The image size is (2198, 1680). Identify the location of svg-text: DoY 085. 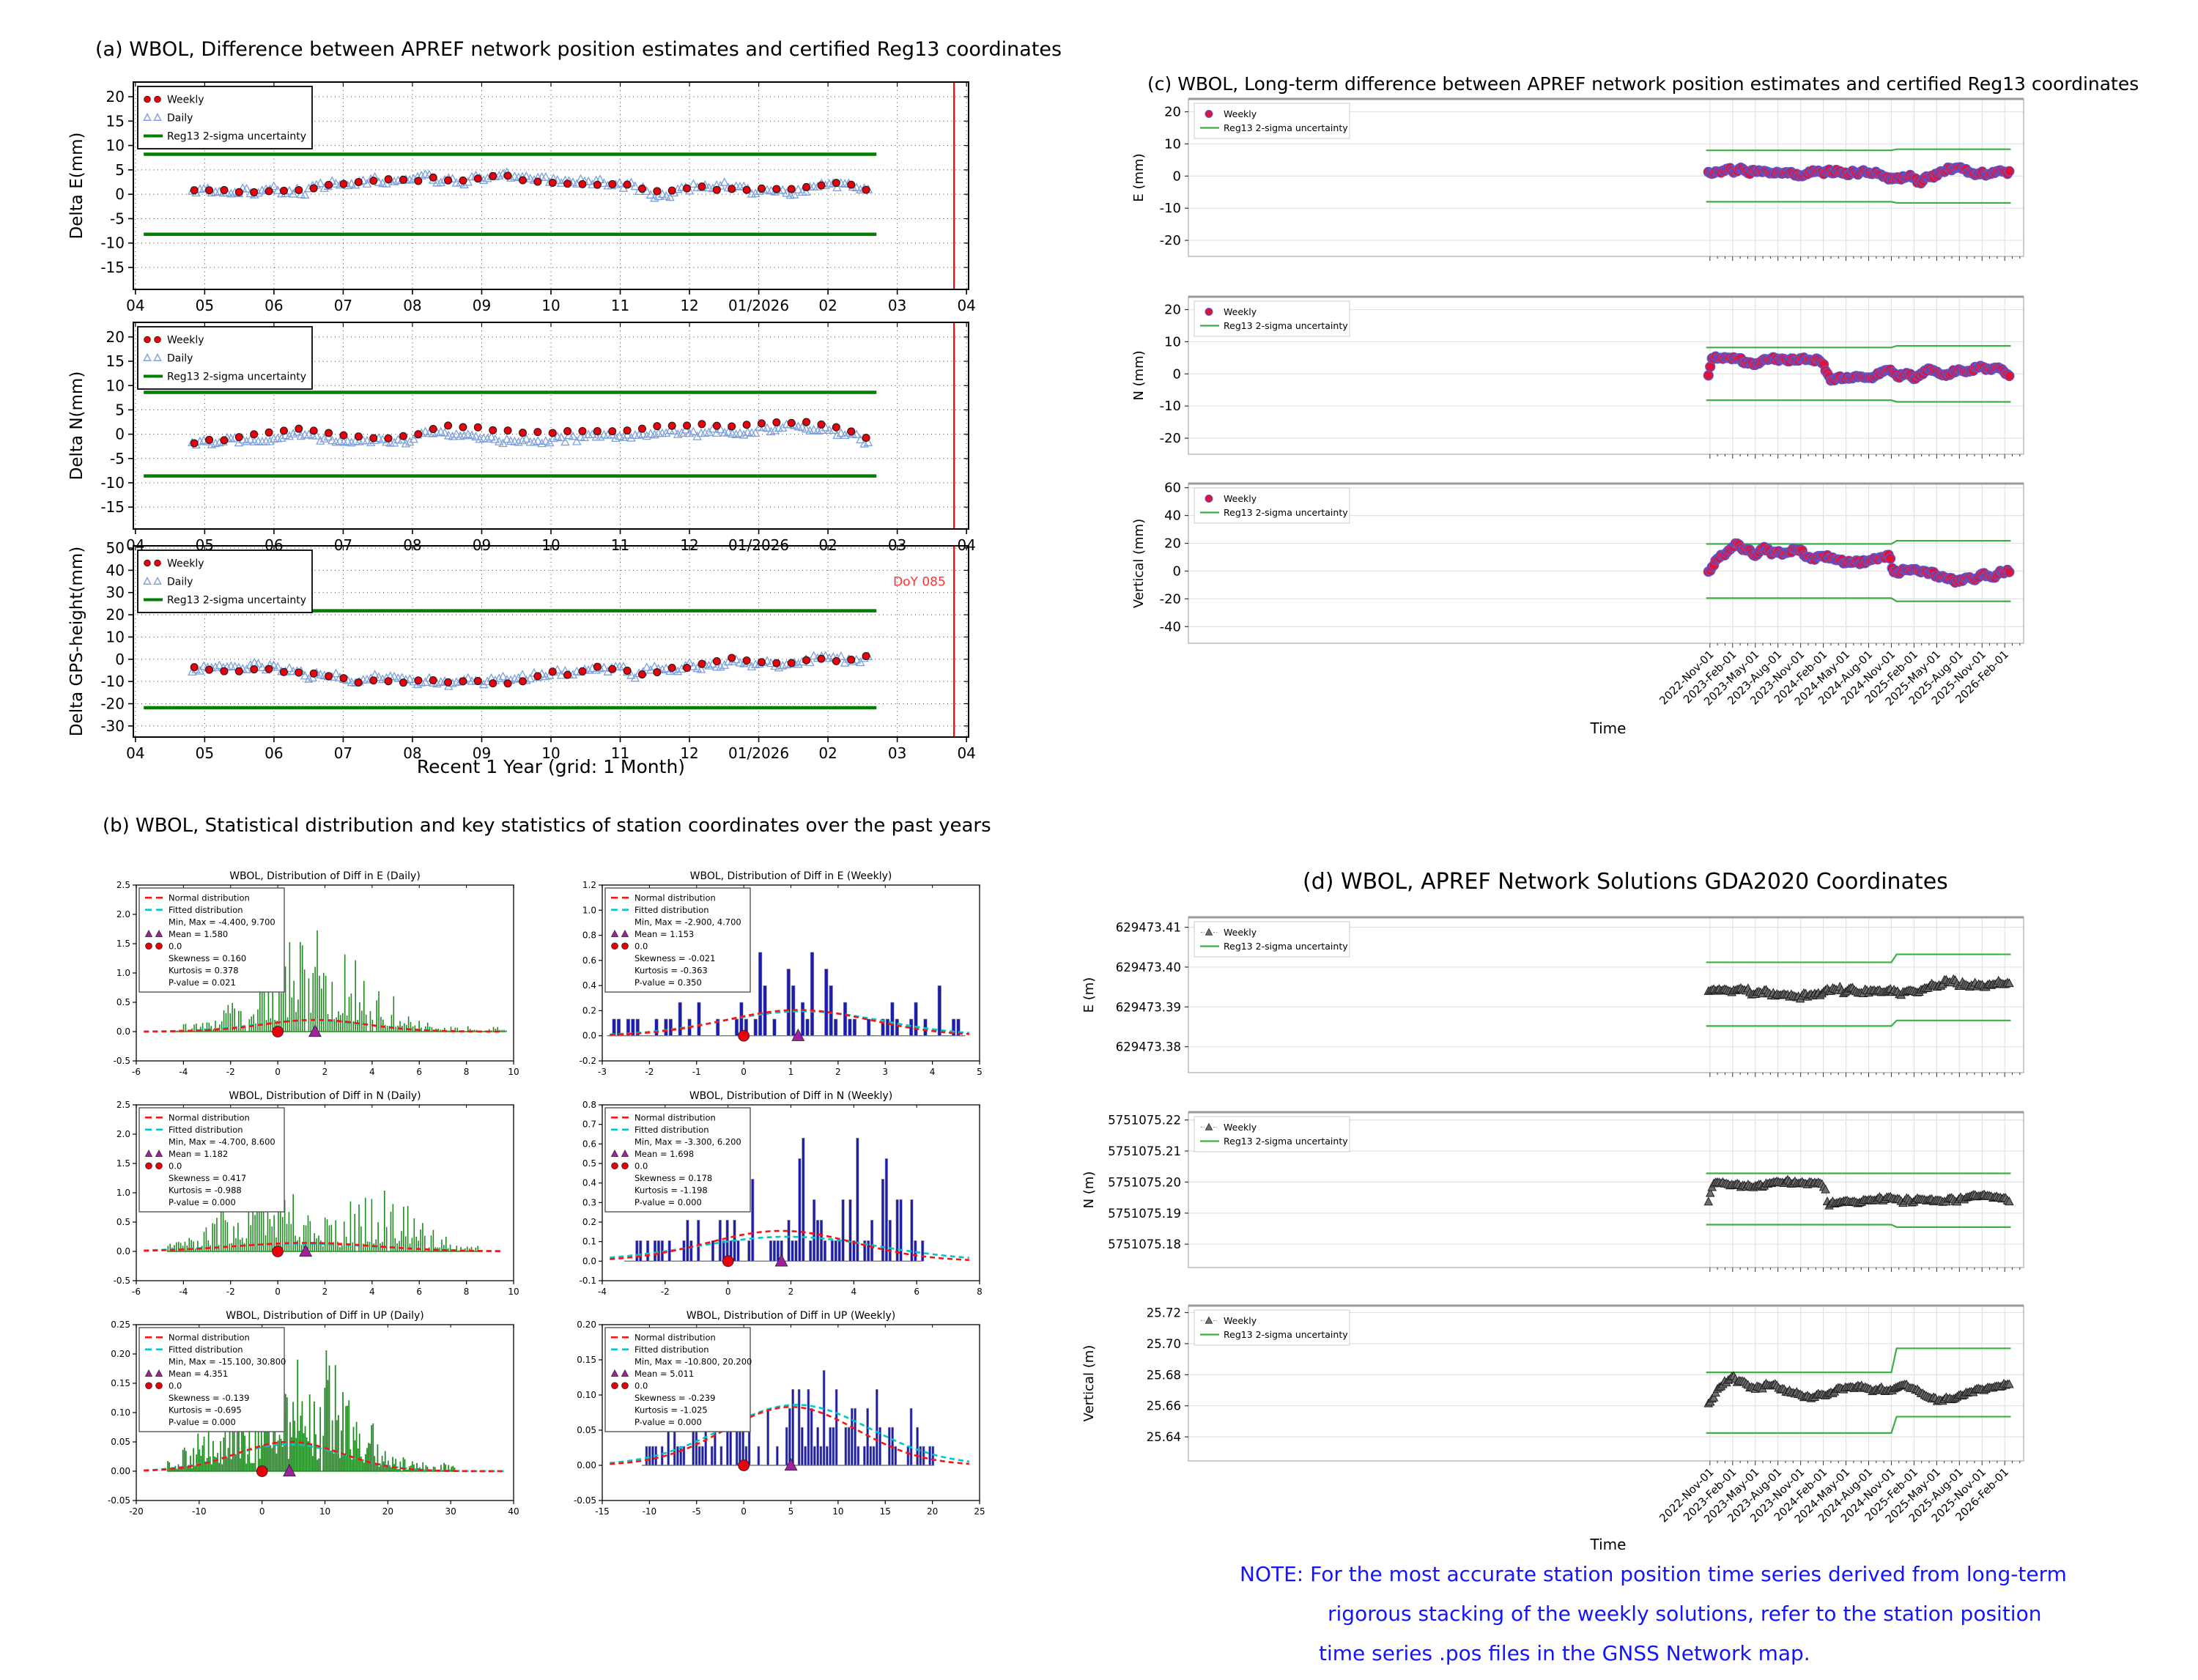
(920, 583).